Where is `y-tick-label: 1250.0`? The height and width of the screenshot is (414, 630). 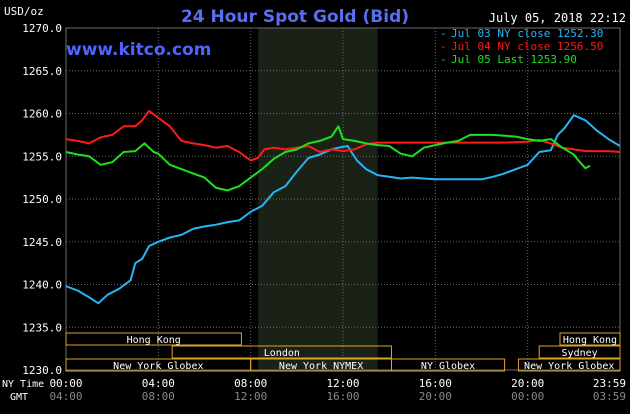
y-tick-label: 1250.0 is located at coordinates (42, 199).